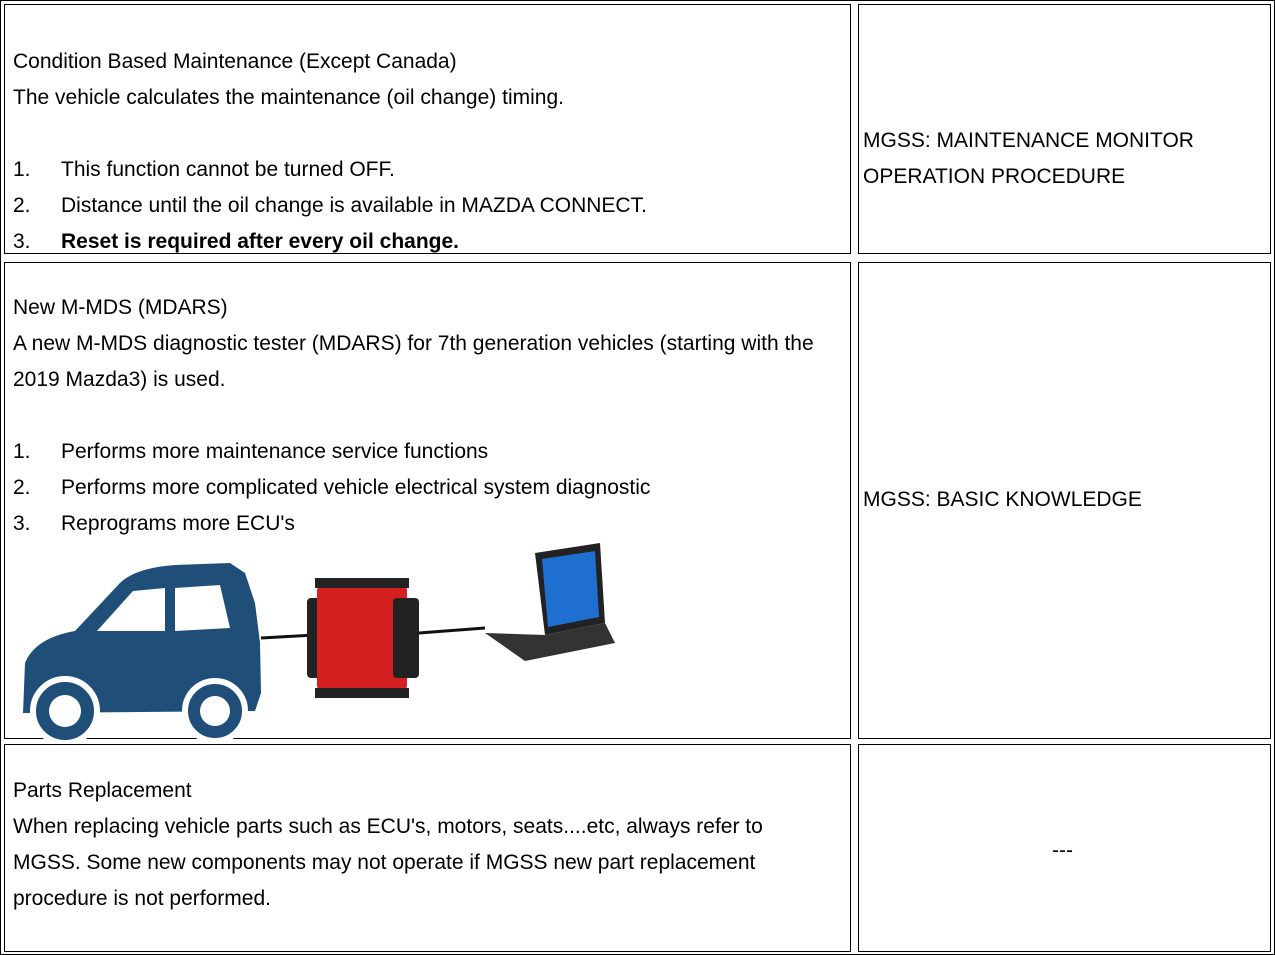  Describe the element at coordinates (319, 643) in the screenshot. I see `illustration` at that location.